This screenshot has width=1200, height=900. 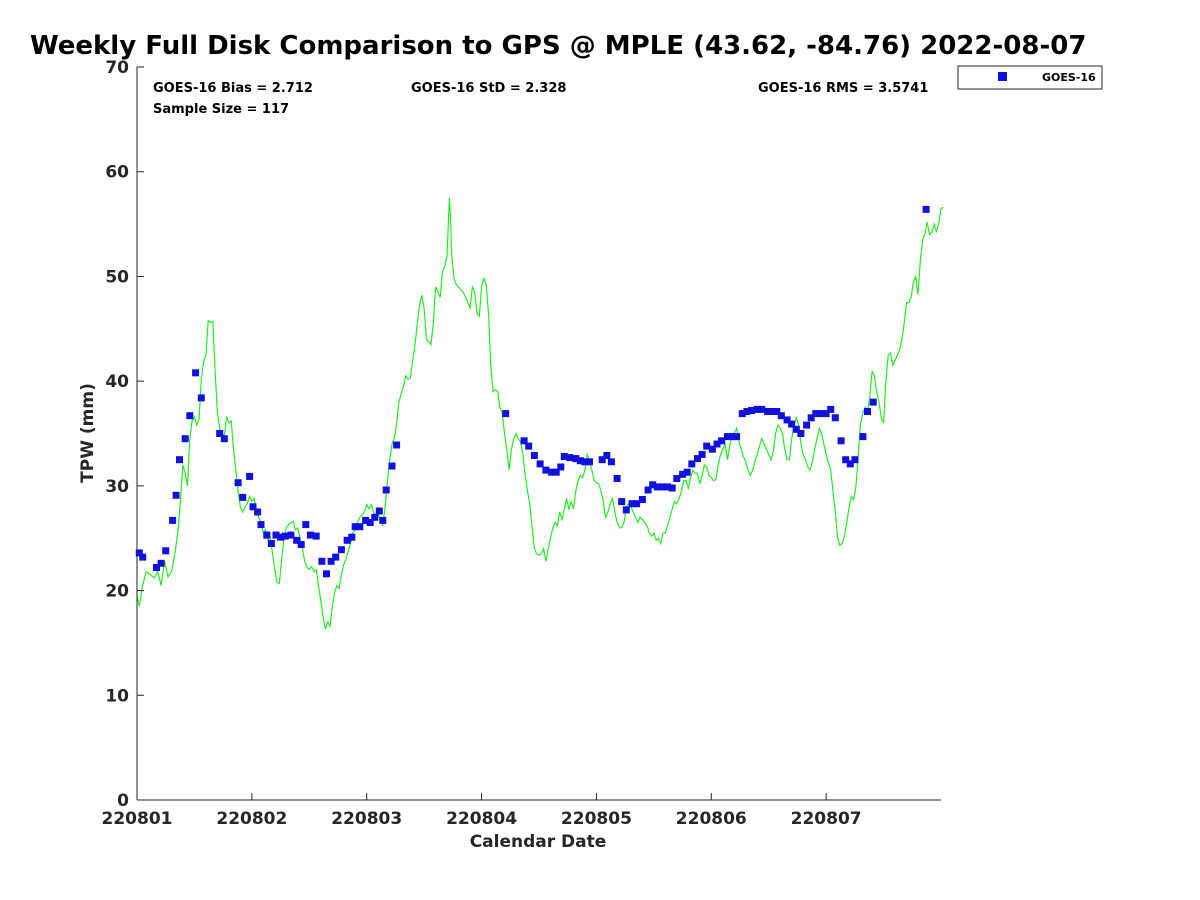 What do you see at coordinates (1030, 77) in the screenshot?
I see `legend: GOES-16` at bounding box center [1030, 77].